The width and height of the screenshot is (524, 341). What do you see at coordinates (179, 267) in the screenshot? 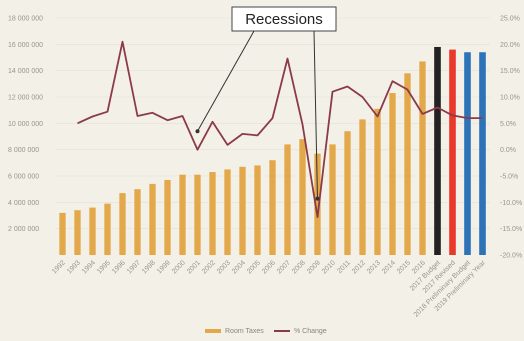
I see `x-tick-label: 2000` at bounding box center [179, 267].